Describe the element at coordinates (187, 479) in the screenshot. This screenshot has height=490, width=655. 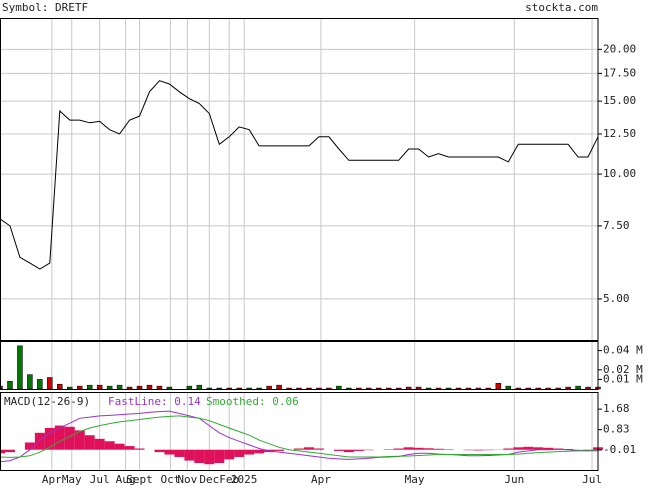
I see `x-tick-label: Nov` at that location.